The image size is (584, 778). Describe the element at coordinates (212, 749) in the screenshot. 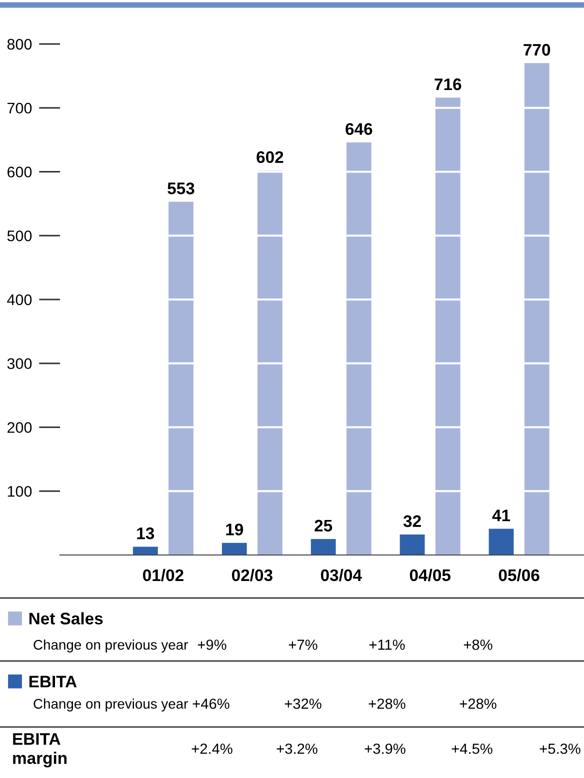

I see `text: +2.4%` at that location.